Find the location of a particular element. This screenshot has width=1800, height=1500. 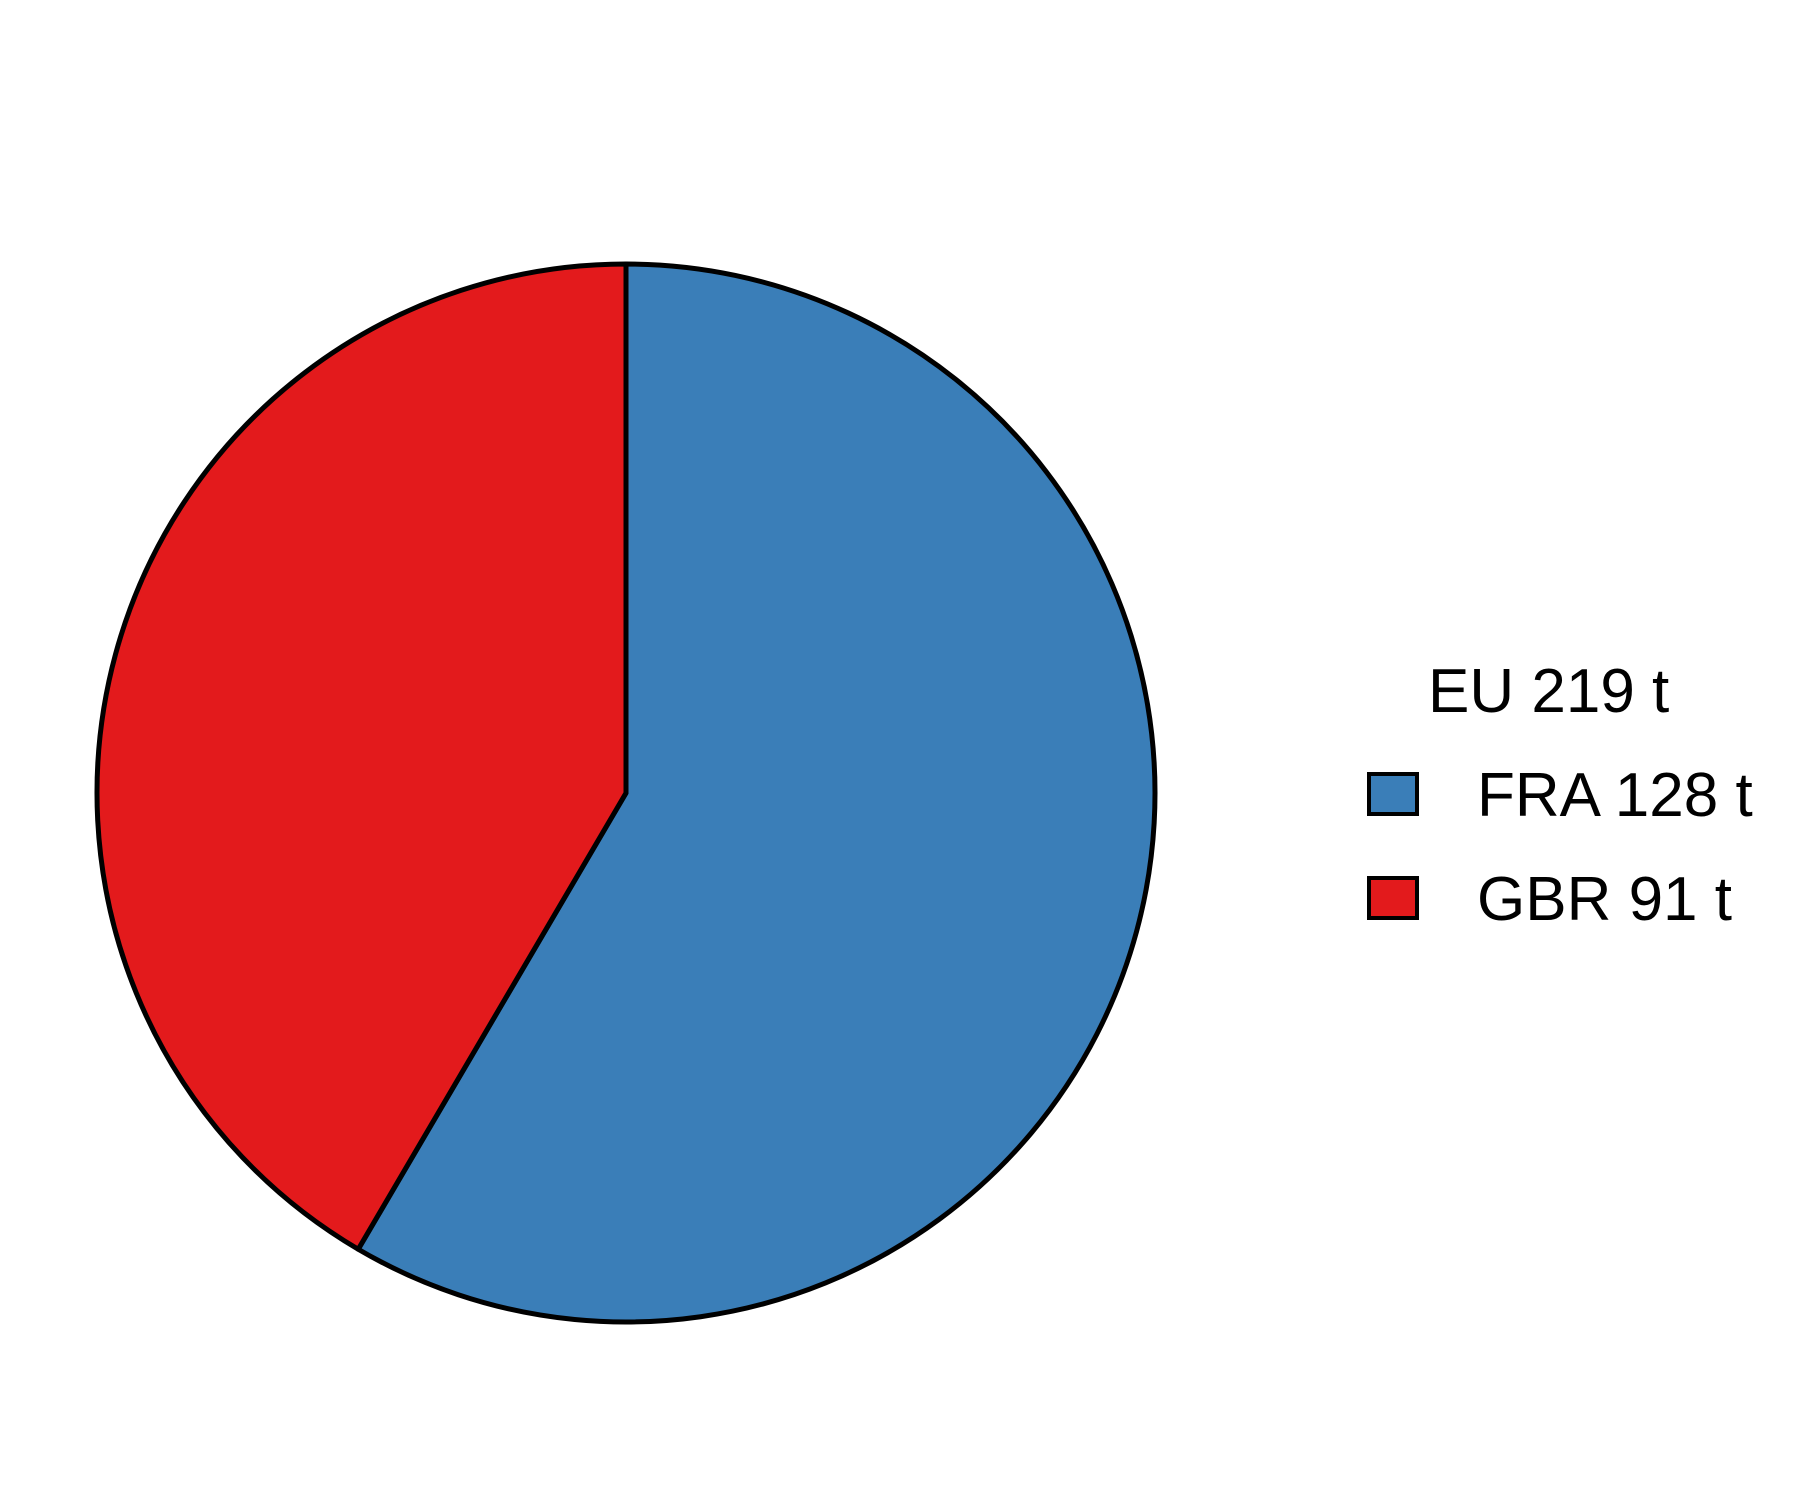

legend-key-gbr is located at coordinates (1393, 898).